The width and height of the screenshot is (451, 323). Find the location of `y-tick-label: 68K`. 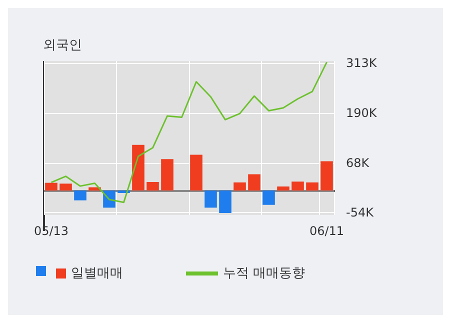

y-tick-label: 68K is located at coordinates (358, 163).